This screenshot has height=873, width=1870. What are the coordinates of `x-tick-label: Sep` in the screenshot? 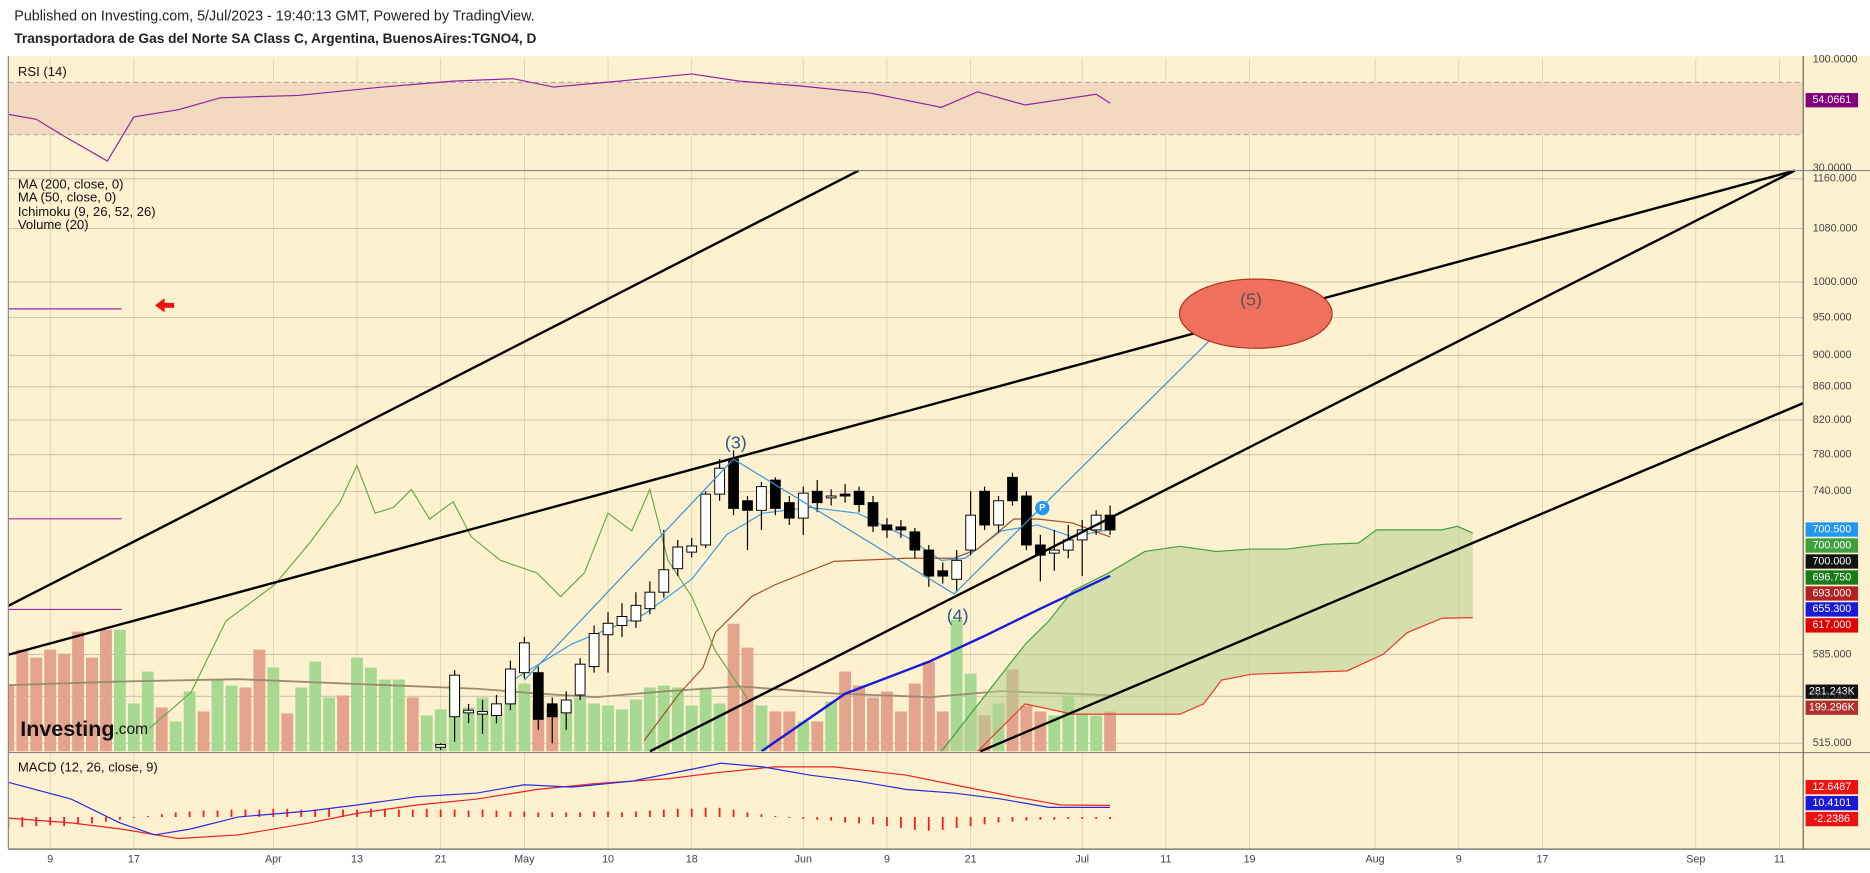 It's located at (1695, 860).